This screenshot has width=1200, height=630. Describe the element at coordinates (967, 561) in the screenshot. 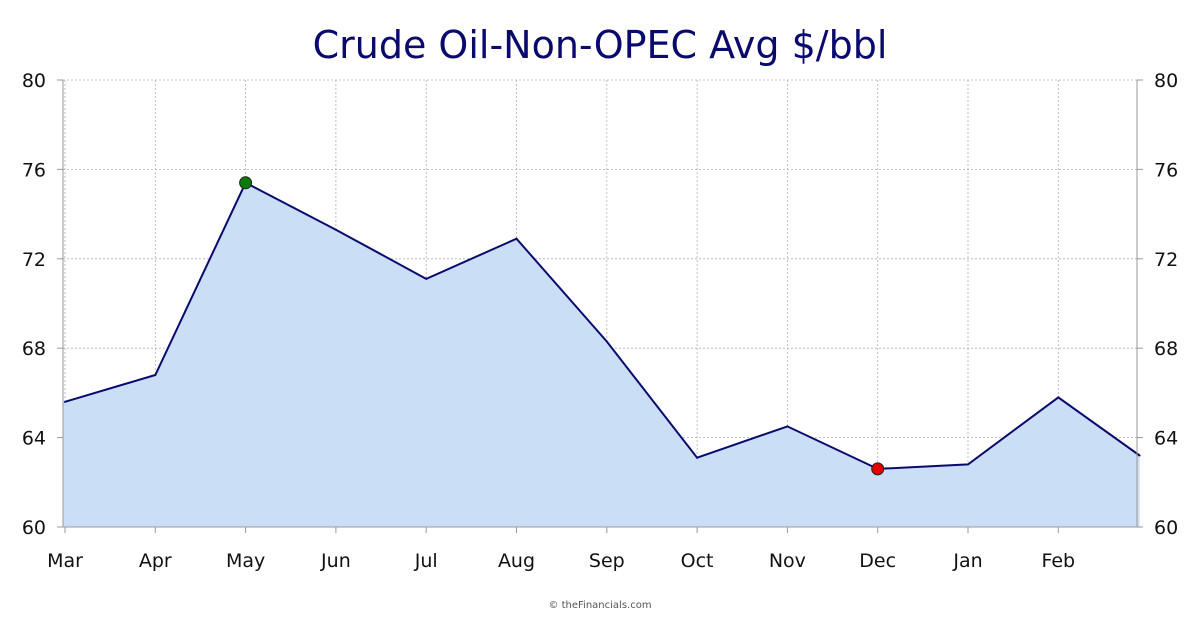

I see `x-tick-label: Jan` at that location.